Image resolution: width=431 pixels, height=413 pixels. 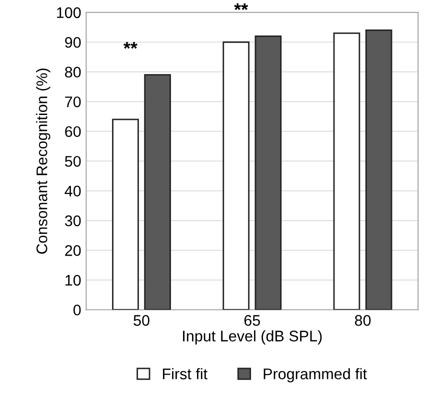 I want to click on y-tick-label: 0, so click(x=77, y=310).